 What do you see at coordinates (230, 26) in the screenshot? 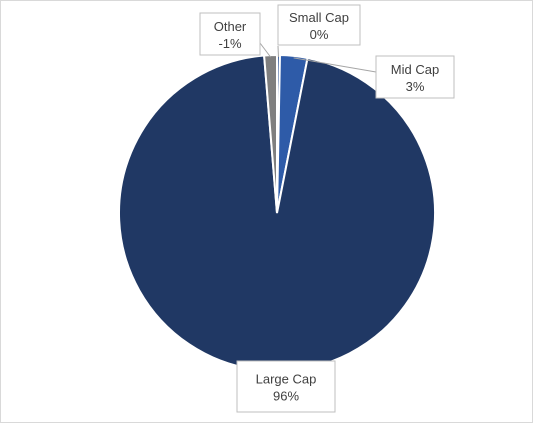
I see `label-category-other: Other` at bounding box center [230, 26].